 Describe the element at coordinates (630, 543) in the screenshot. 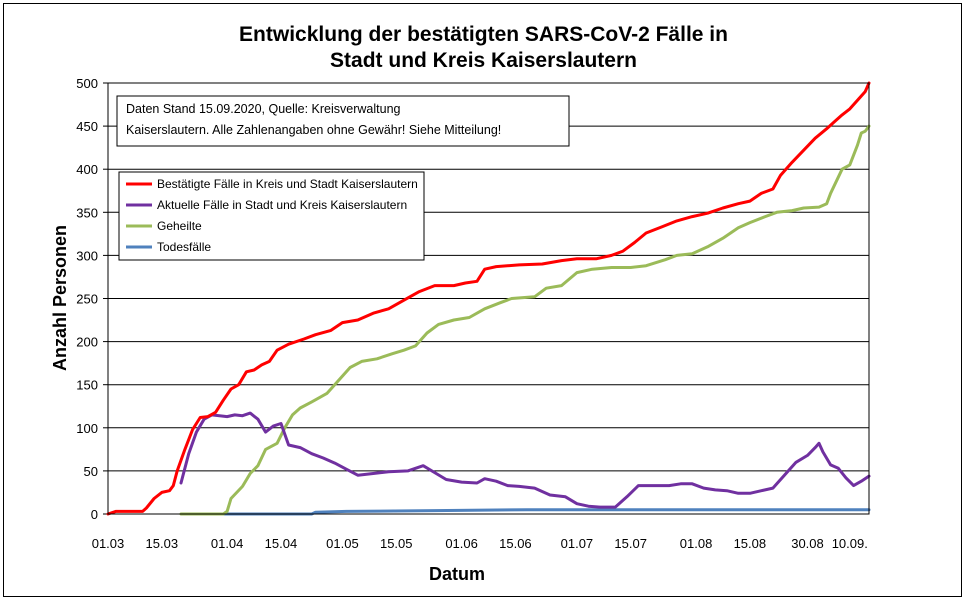

I see `x-tick-label: 15.07` at that location.